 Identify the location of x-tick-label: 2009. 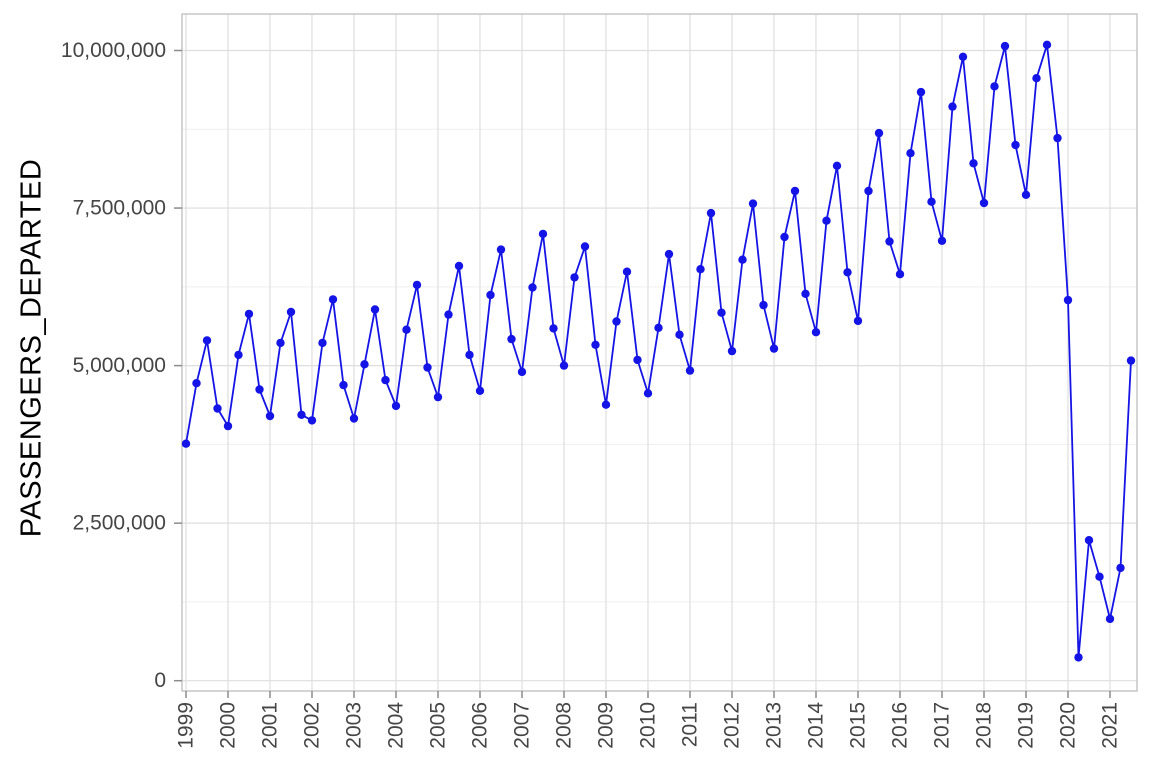
(606, 725).